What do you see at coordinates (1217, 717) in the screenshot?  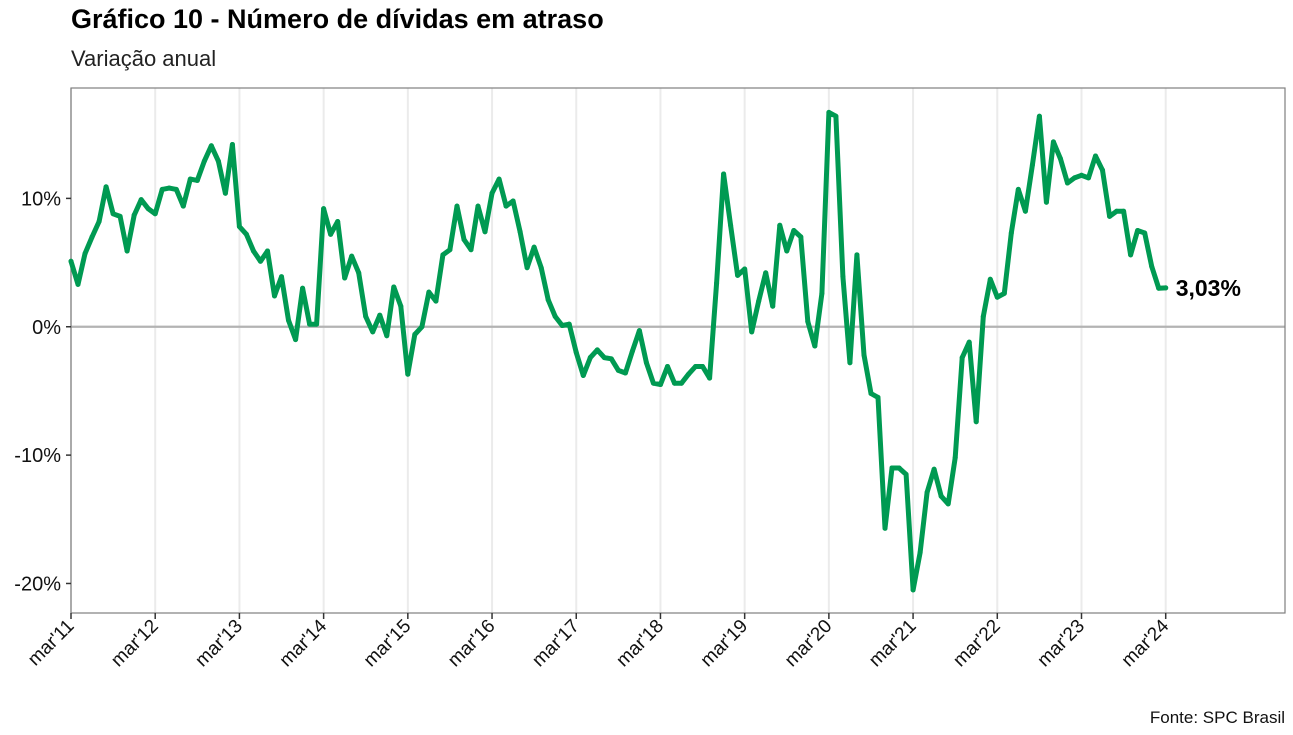 I see `source-note: Fonte: SPC Brasil` at bounding box center [1217, 717].